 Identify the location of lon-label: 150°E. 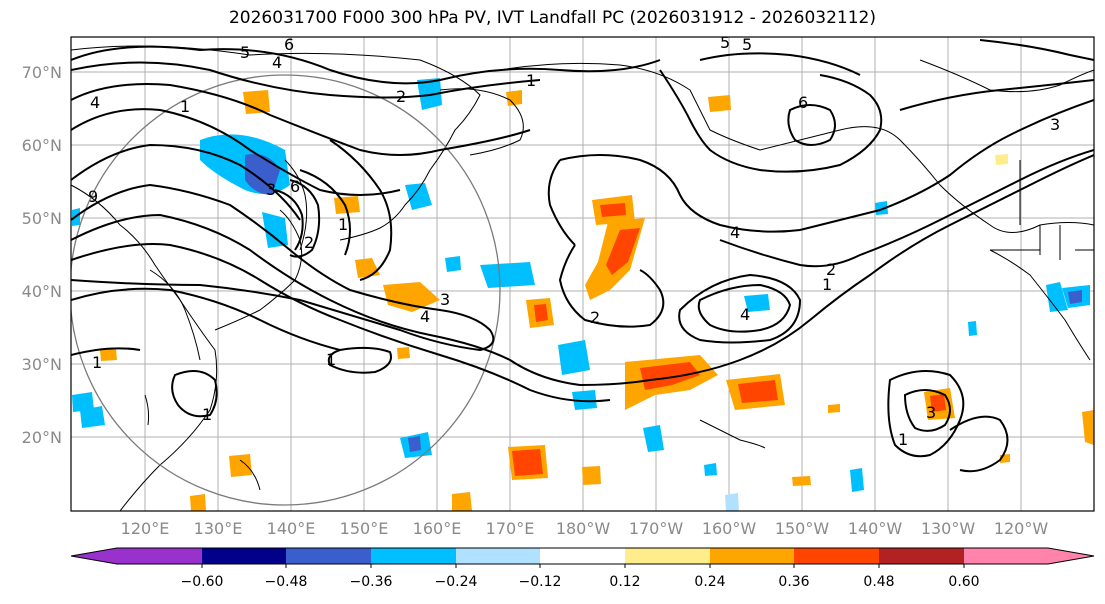
(364, 528).